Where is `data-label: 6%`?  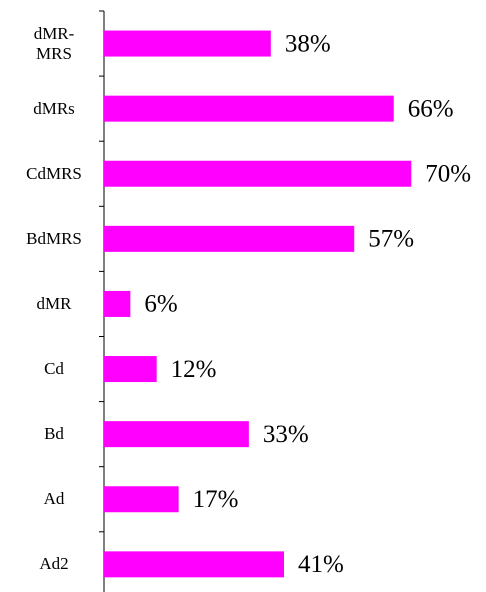
data-label: 6% is located at coordinates (160, 304).